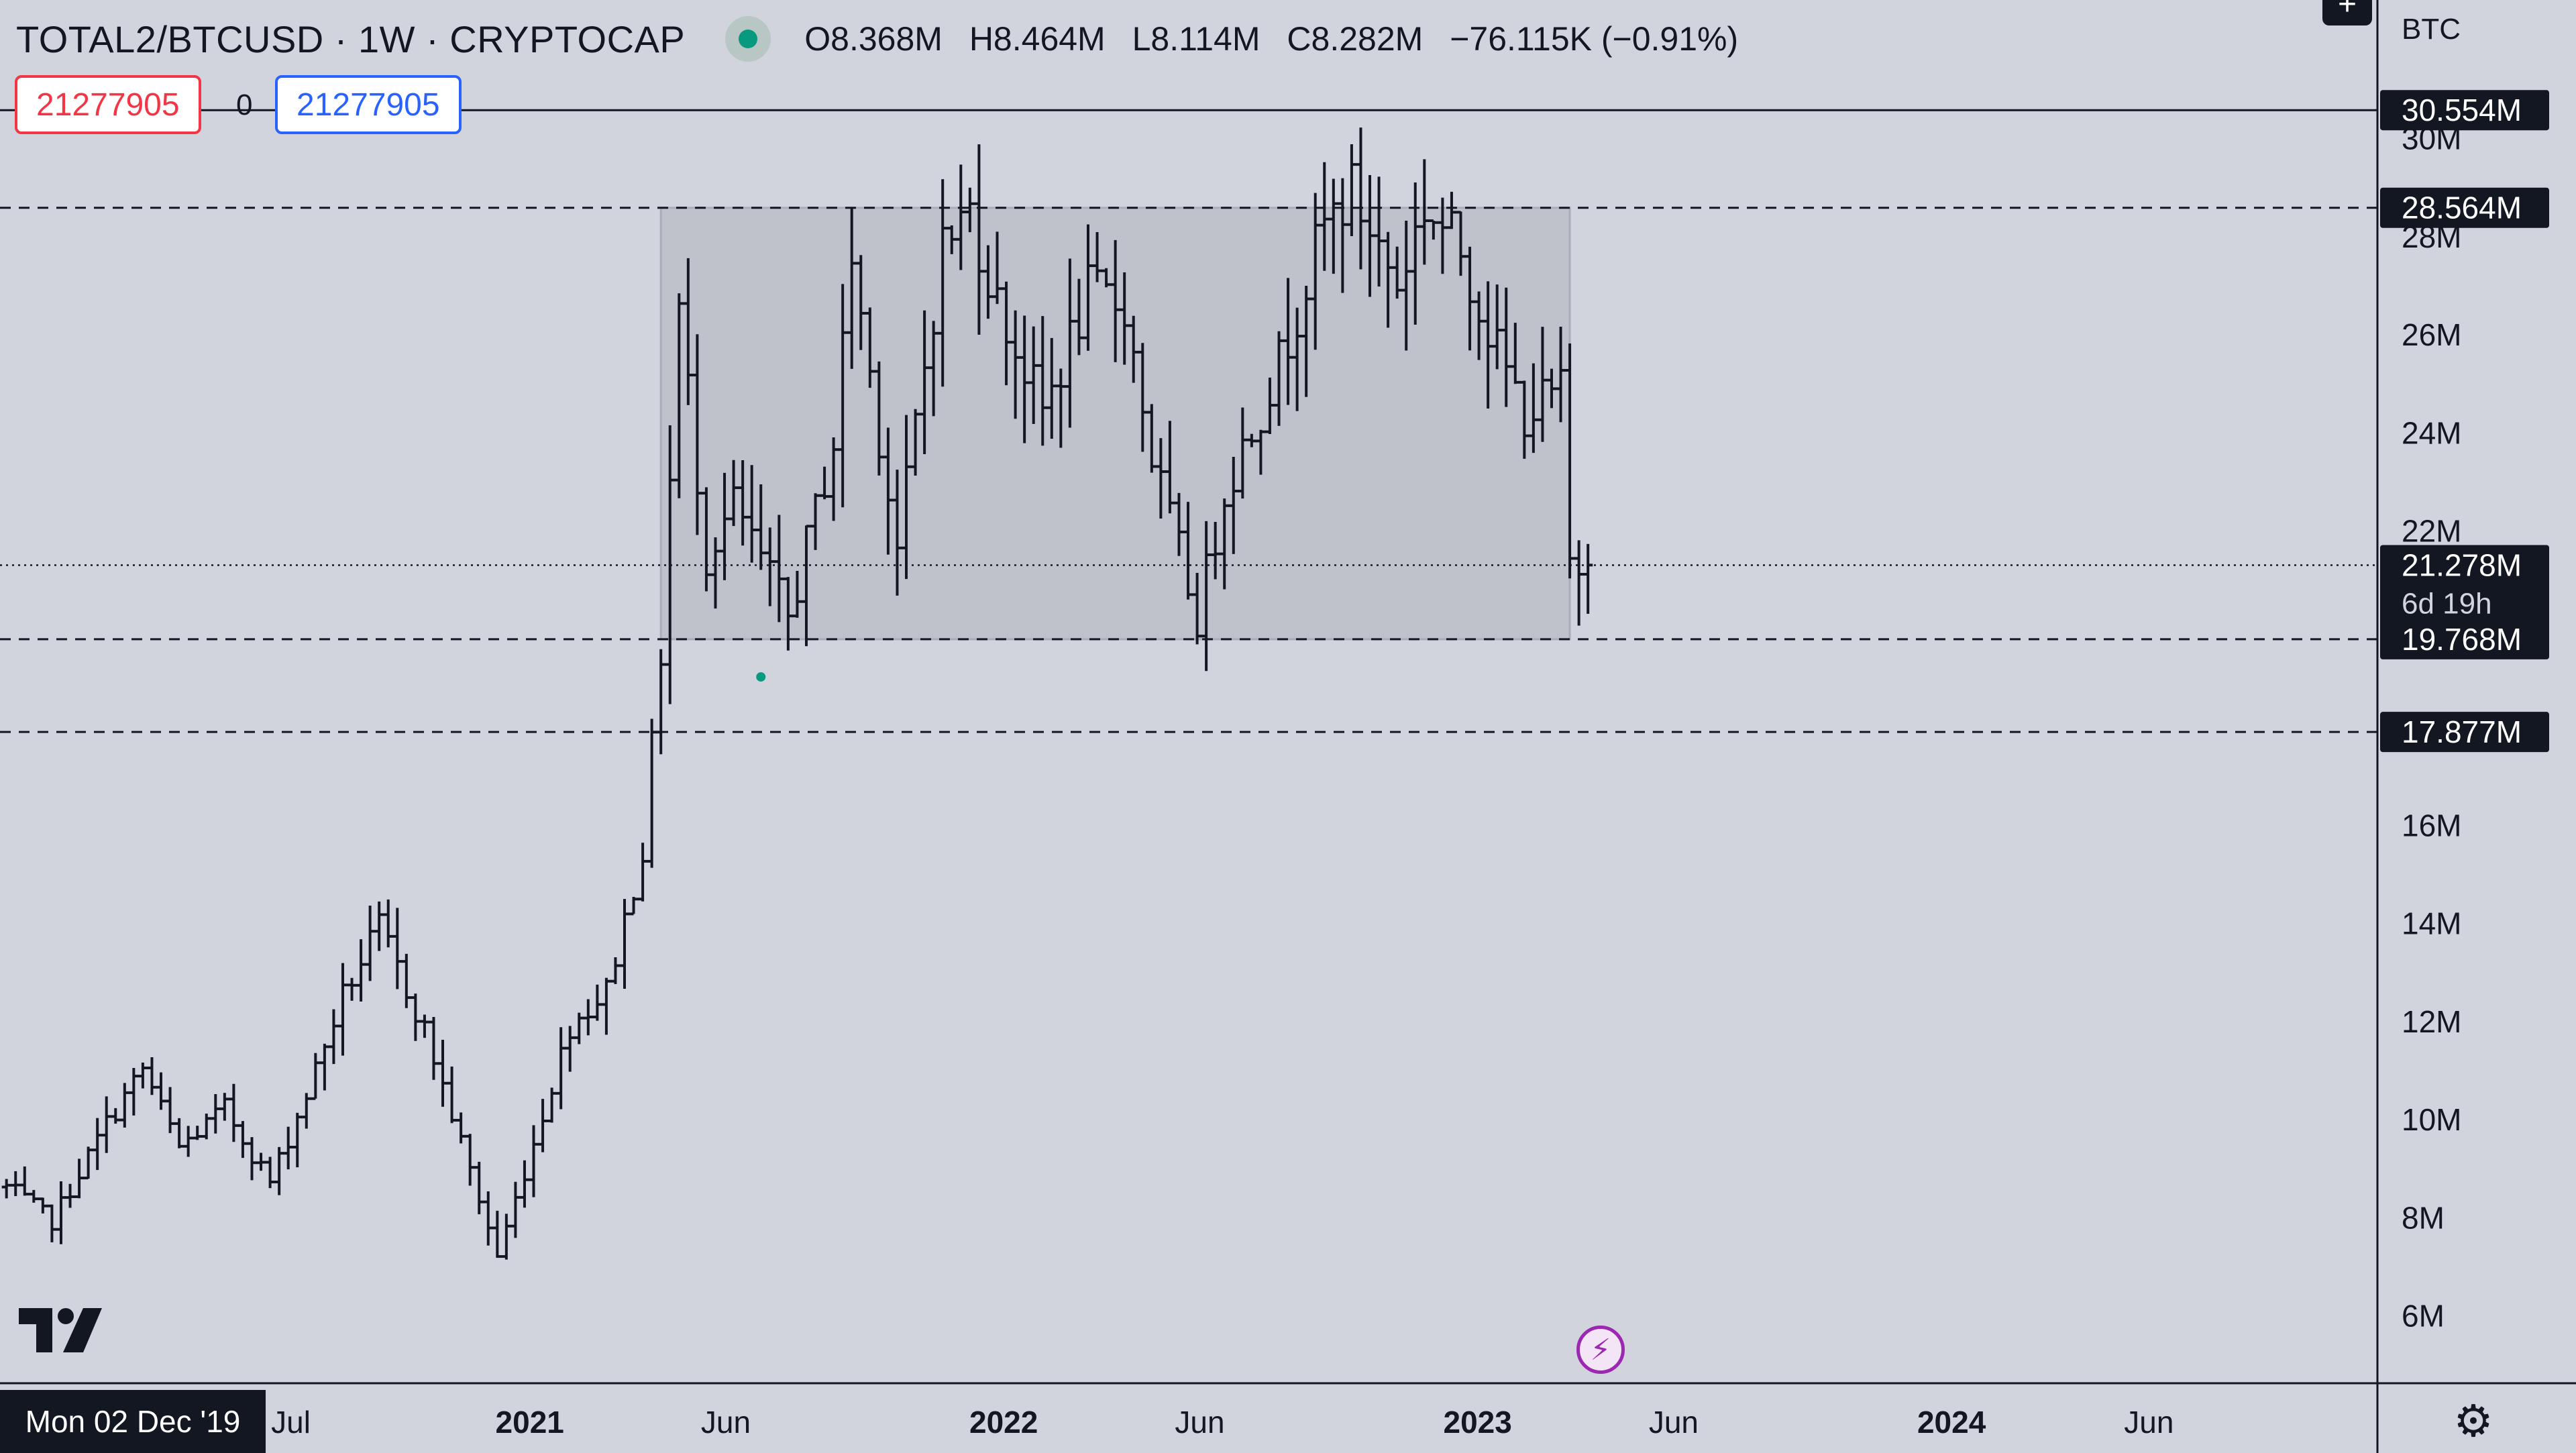 The image size is (2576, 1453). Describe the element at coordinates (108, 104) in the screenshot. I see `crosshair-value-red: 21277905` at that location.